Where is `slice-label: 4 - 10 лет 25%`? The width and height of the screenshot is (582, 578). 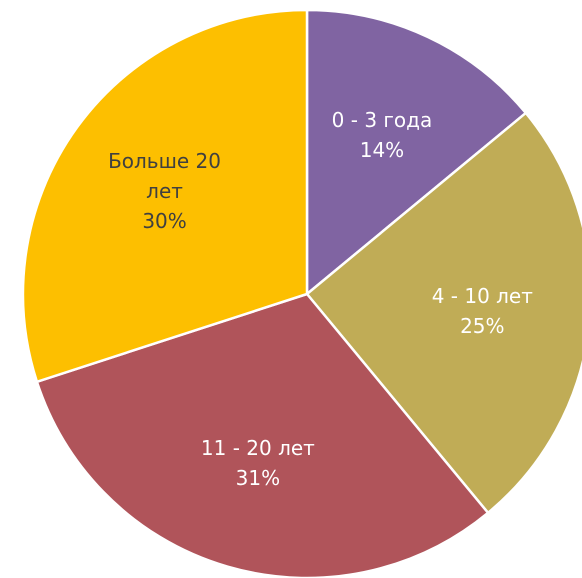 slice-label: 4 - 10 лет 25% is located at coordinates (482, 311).